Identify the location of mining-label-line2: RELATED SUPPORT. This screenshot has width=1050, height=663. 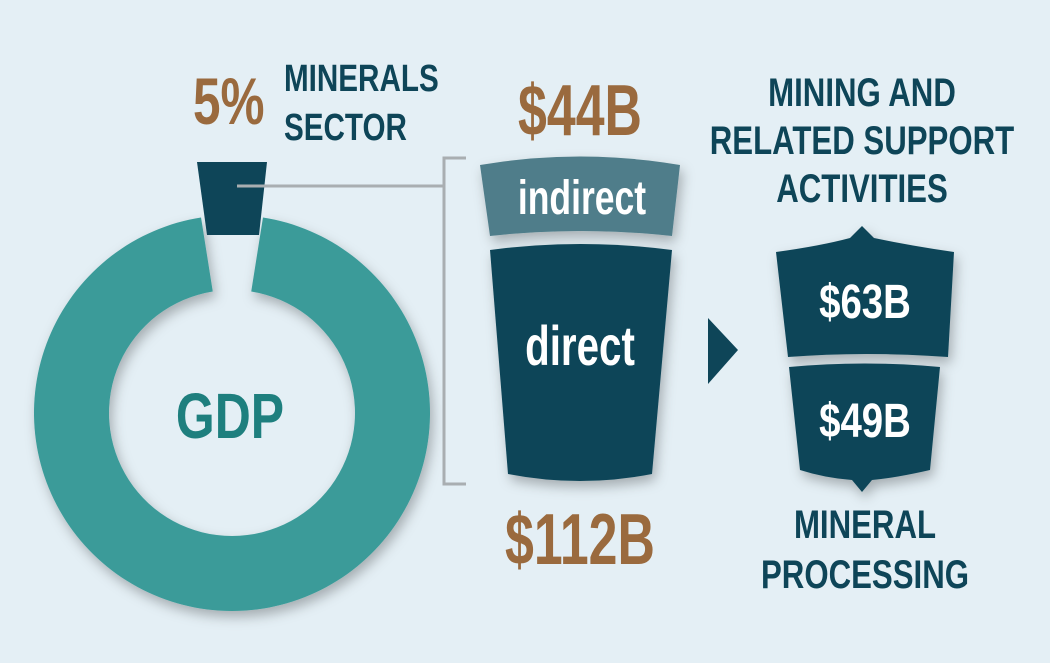
(862, 140).